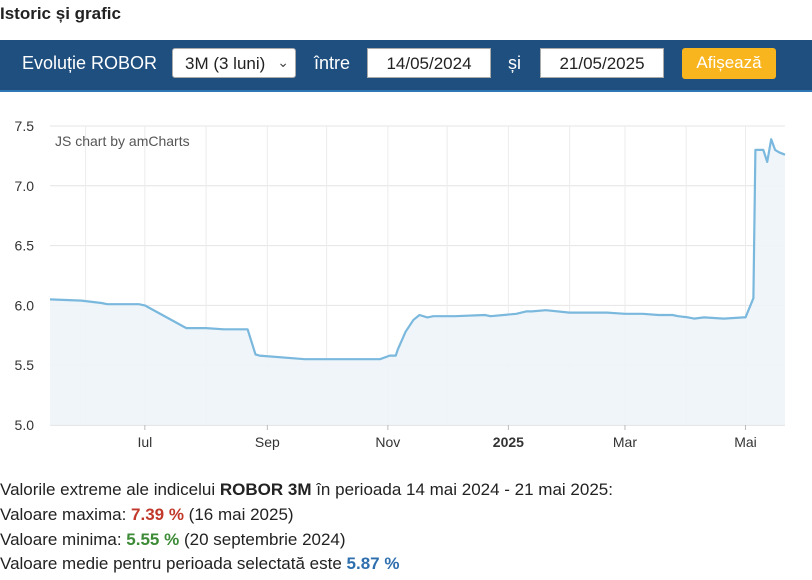 This screenshot has height=580, width=812. Describe the element at coordinates (66, 514) in the screenshot. I see `max-label: Valoare maxima:` at that location.